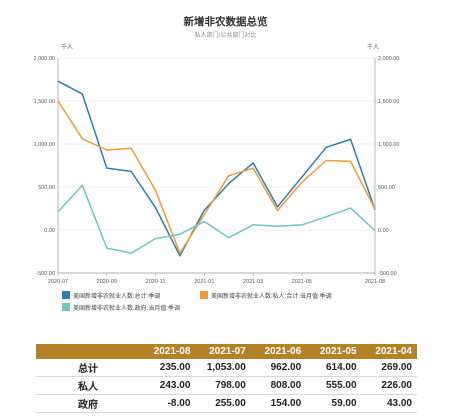  I want to click on table-cell: 269.00, so click(389, 368).